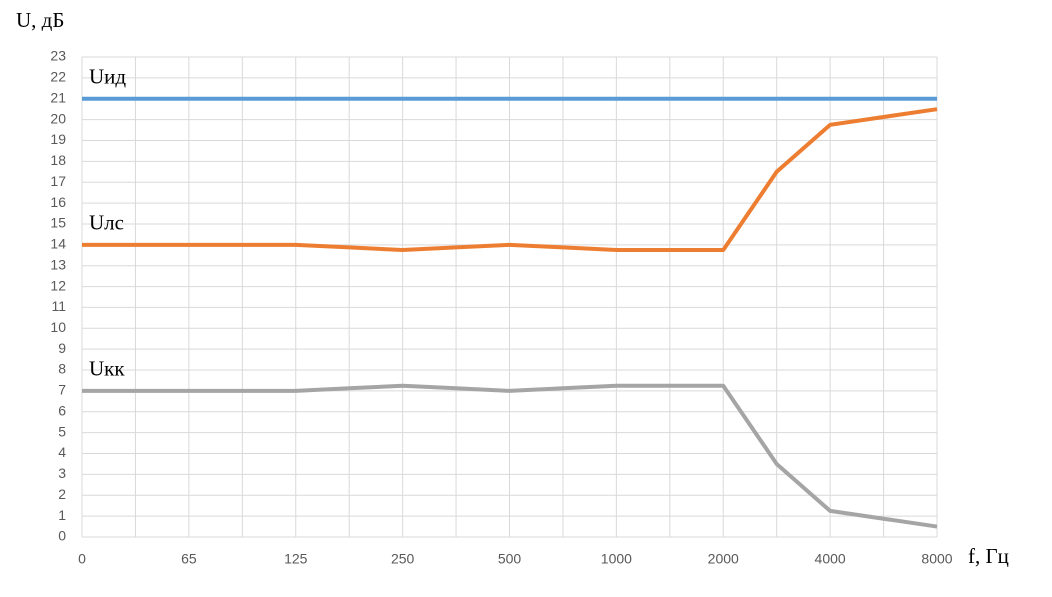  I want to click on x-tick-label: 125, so click(296, 559).